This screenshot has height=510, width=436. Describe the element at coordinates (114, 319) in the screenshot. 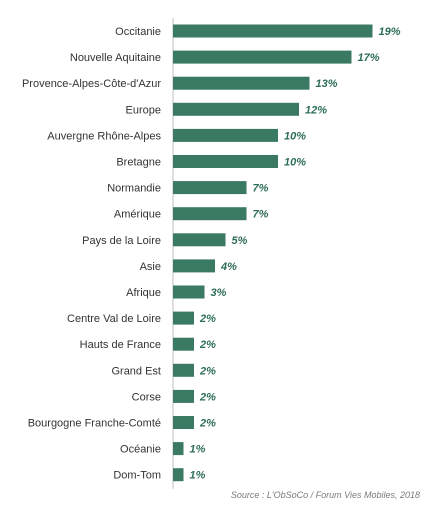

I see `category-label: Centre Val de Loire` at that location.